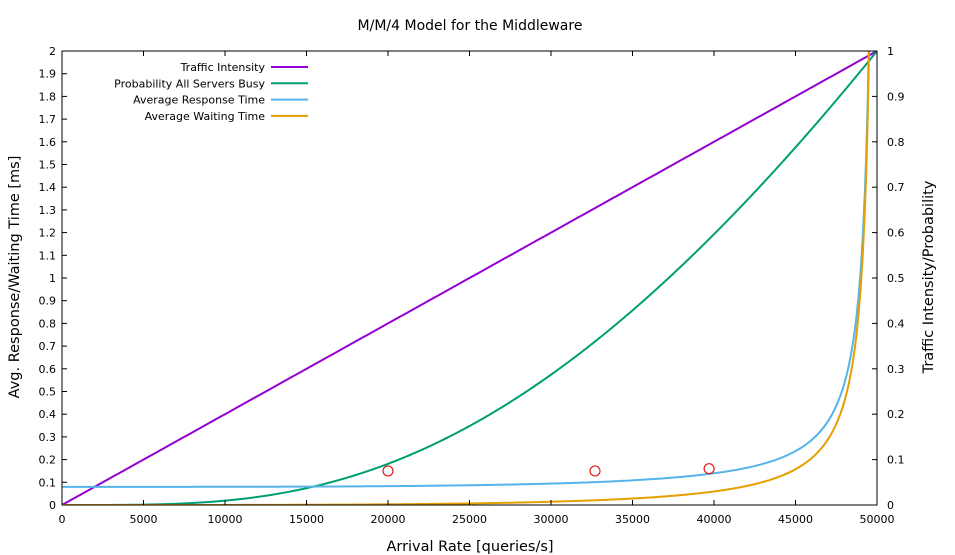 This screenshot has width=955, height=555. Describe the element at coordinates (48, 414) in the screenshot. I see `y-tick-label: 0.4` at that location.